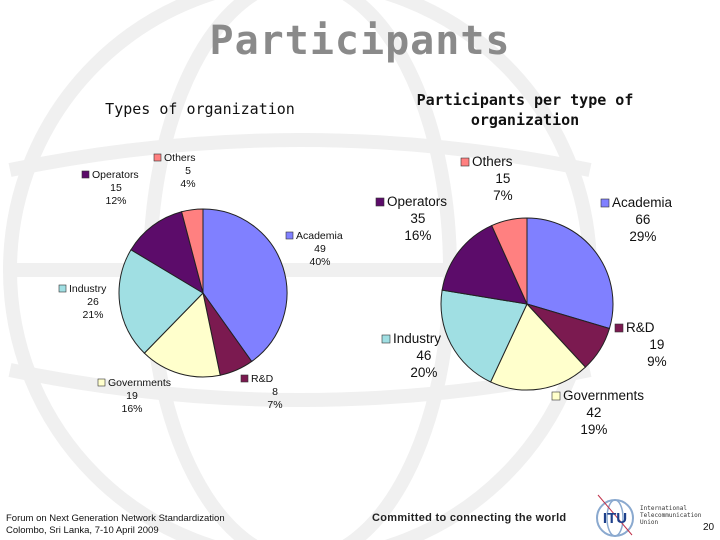 The width and height of the screenshot is (720, 540). I want to click on pie-label-operators: Operators 35 16%, so click(411, 218).